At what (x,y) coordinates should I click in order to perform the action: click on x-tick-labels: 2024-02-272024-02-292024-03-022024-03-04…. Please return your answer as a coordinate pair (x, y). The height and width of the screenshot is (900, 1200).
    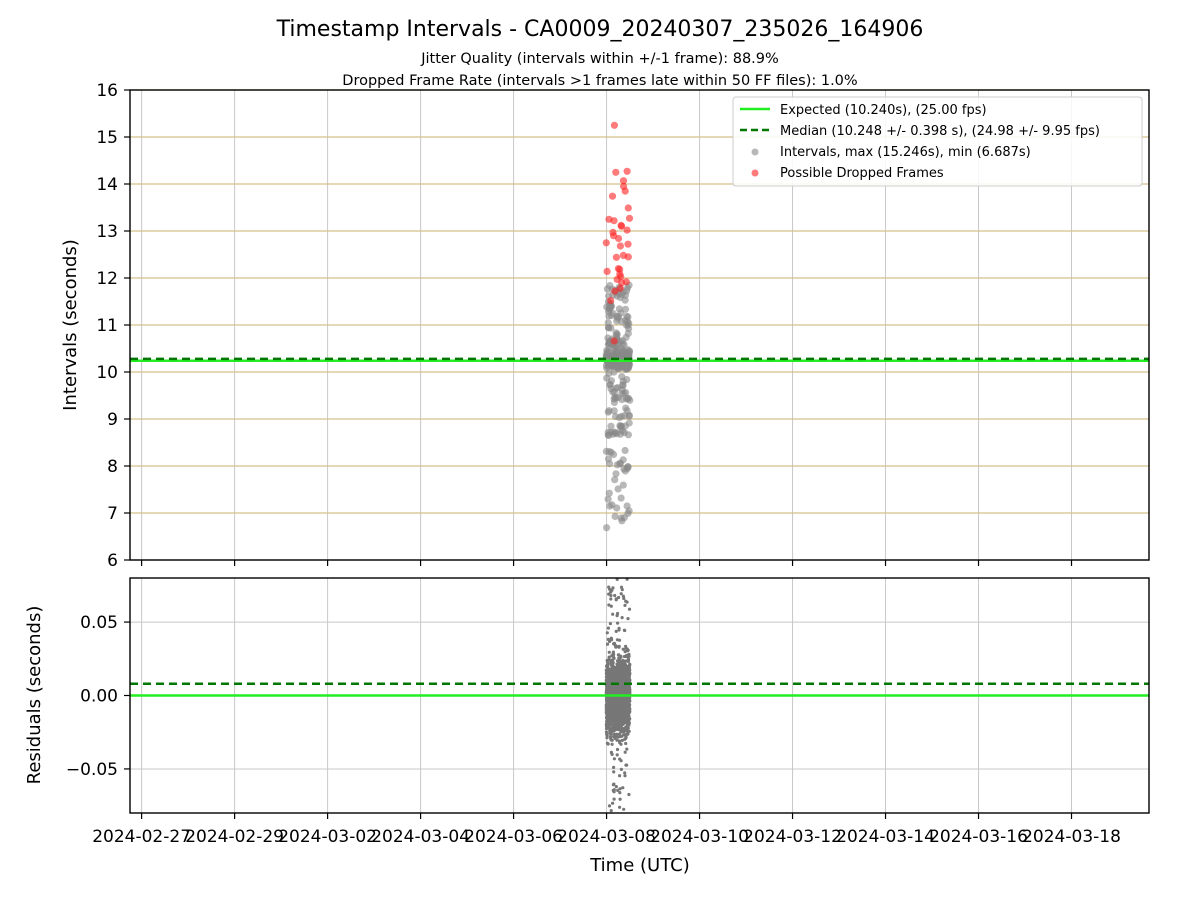
    Looking at the image, I should click on (606, 837).